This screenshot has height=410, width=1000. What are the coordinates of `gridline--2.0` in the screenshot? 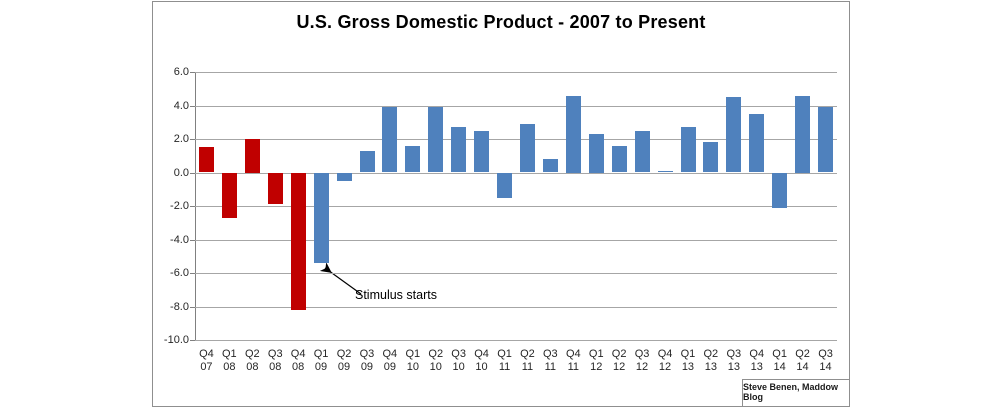 It's located at (516, 206).